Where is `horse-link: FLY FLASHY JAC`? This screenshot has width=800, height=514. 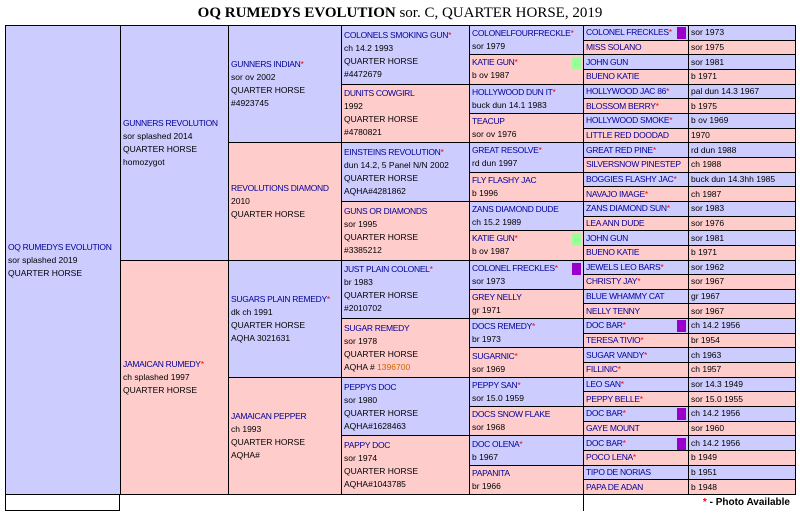
horse-link: FLY FLASHY JAC is located at coordinates (504, 179).